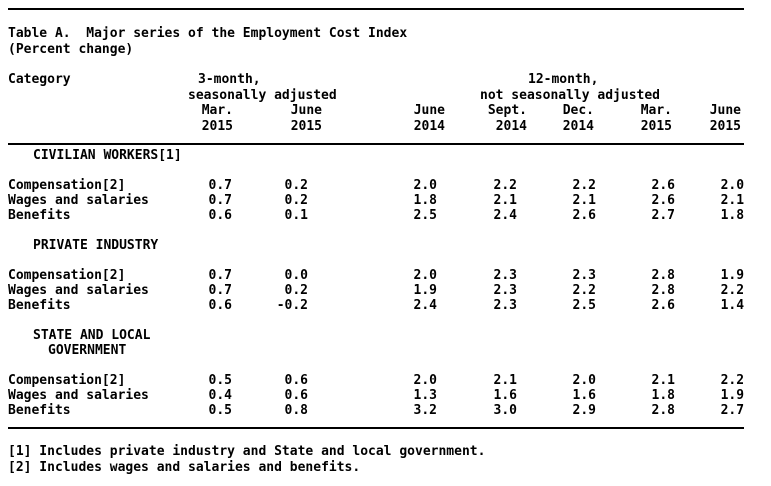 This screenshot has width=771, height=486. Describe the element at coordinates (306, 110) in the screenshot. I see `col-month-1: June` at that location.